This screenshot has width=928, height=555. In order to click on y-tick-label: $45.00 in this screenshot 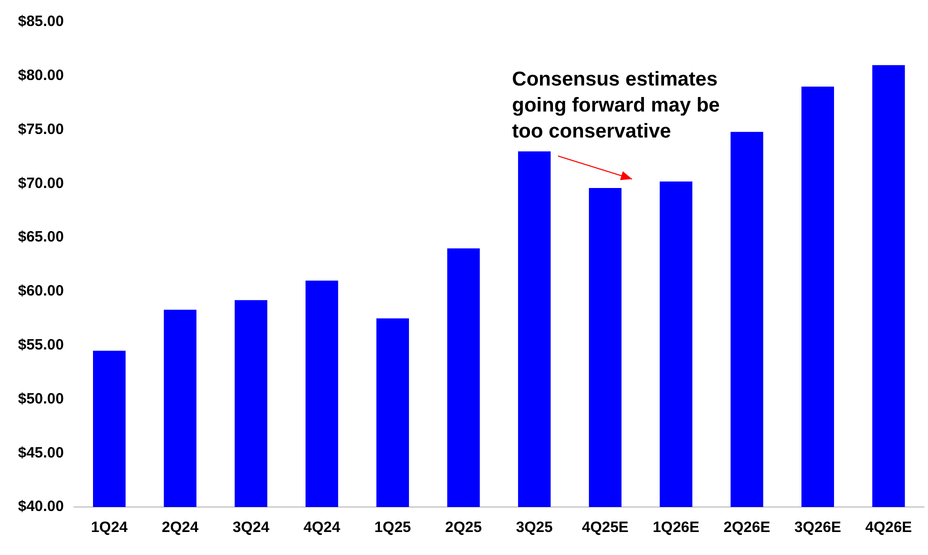, I will do `click(41, 453)`.